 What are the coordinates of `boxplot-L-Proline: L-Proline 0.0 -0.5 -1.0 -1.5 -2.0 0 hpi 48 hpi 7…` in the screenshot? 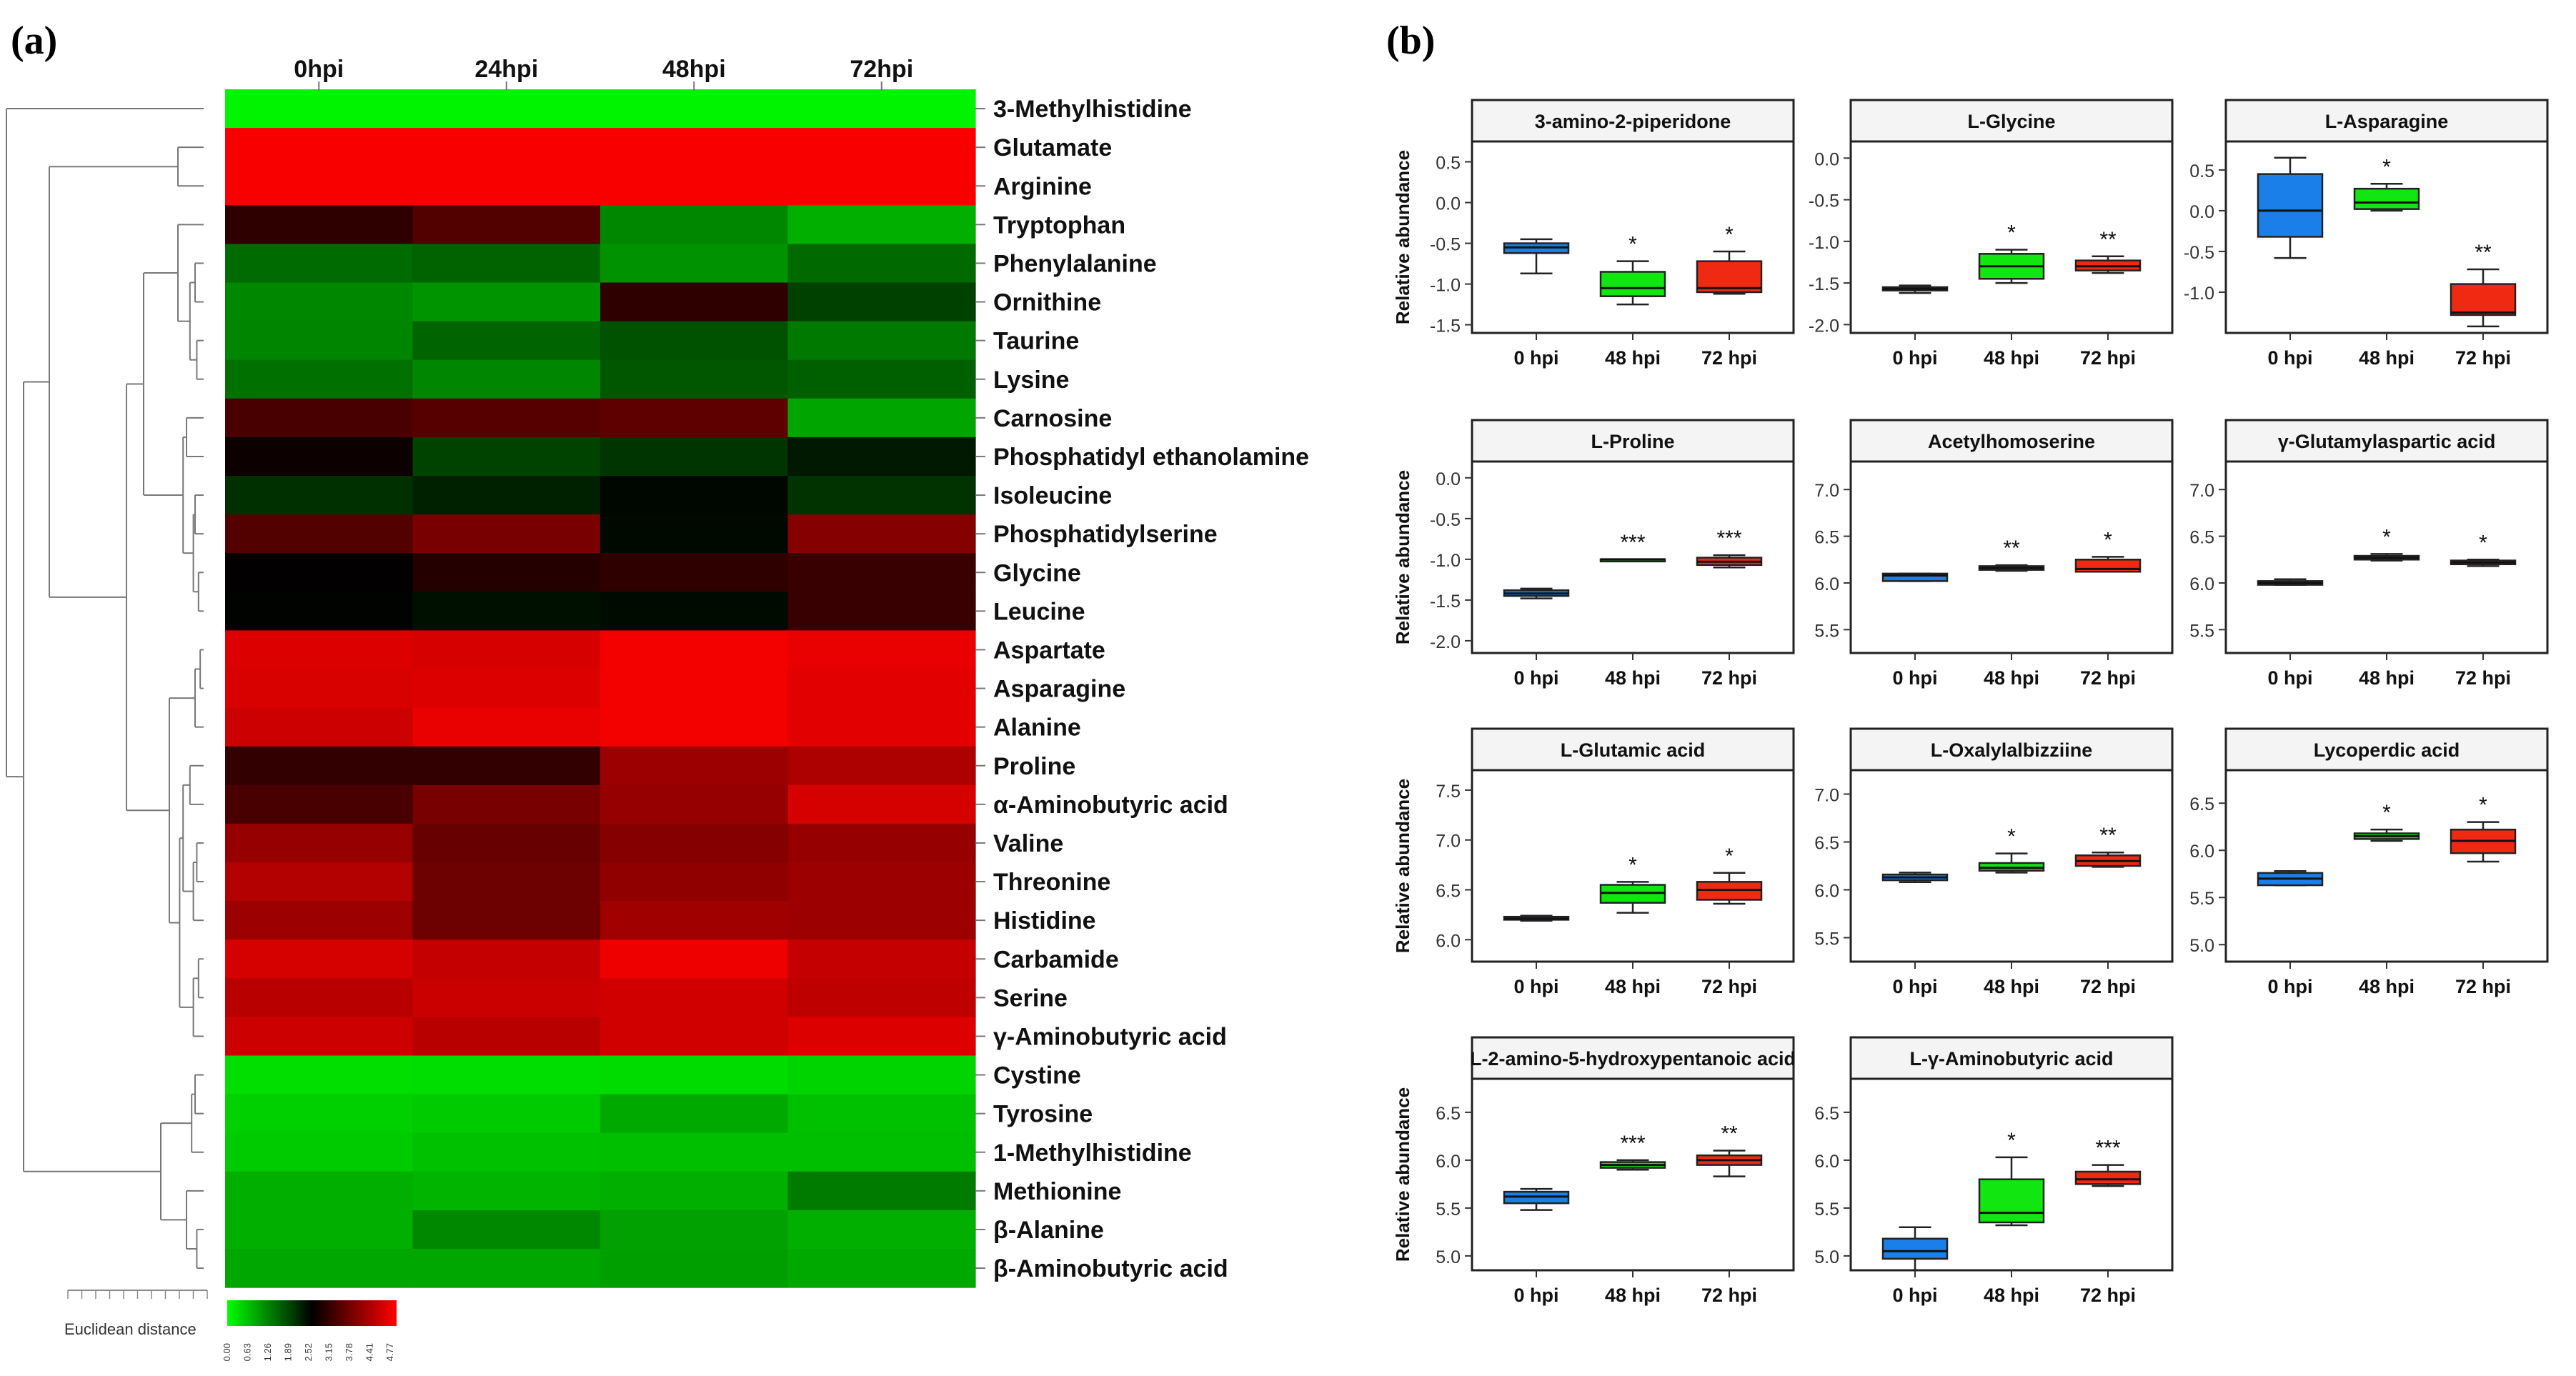 It's located at (1593, 554).